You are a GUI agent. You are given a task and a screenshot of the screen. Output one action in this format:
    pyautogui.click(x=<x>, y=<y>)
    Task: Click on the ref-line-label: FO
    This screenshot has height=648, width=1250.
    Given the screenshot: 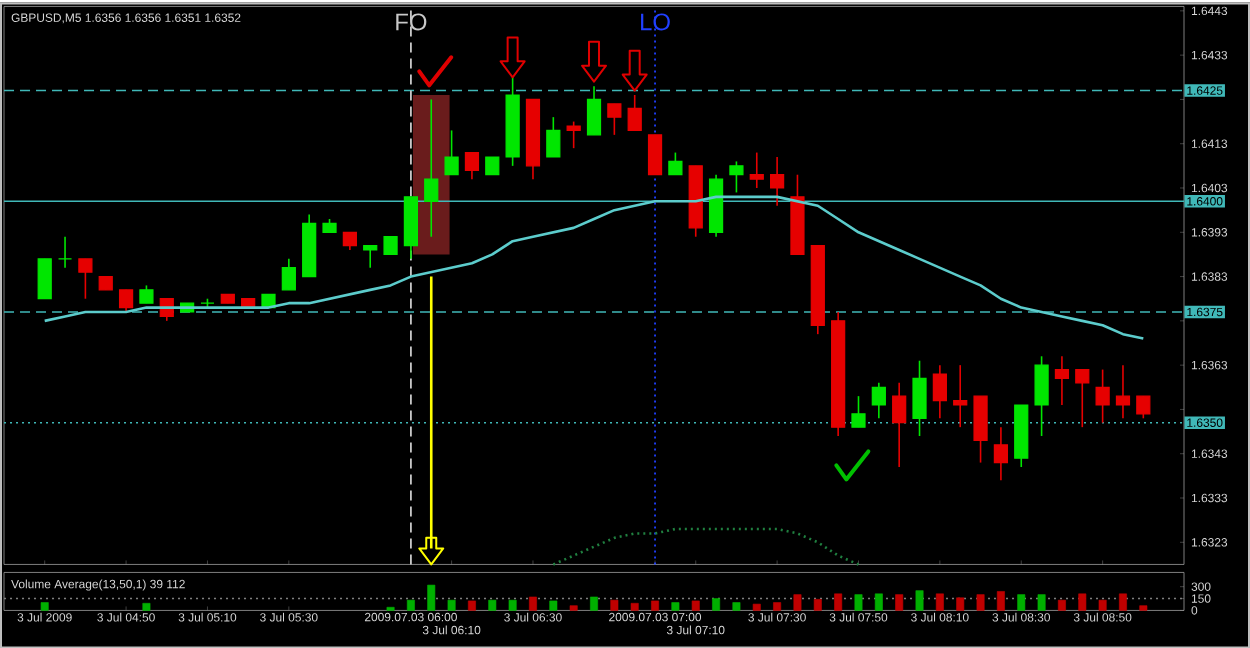 What is the action you would take?
    pyautogui.click(x=411, y=22)
    